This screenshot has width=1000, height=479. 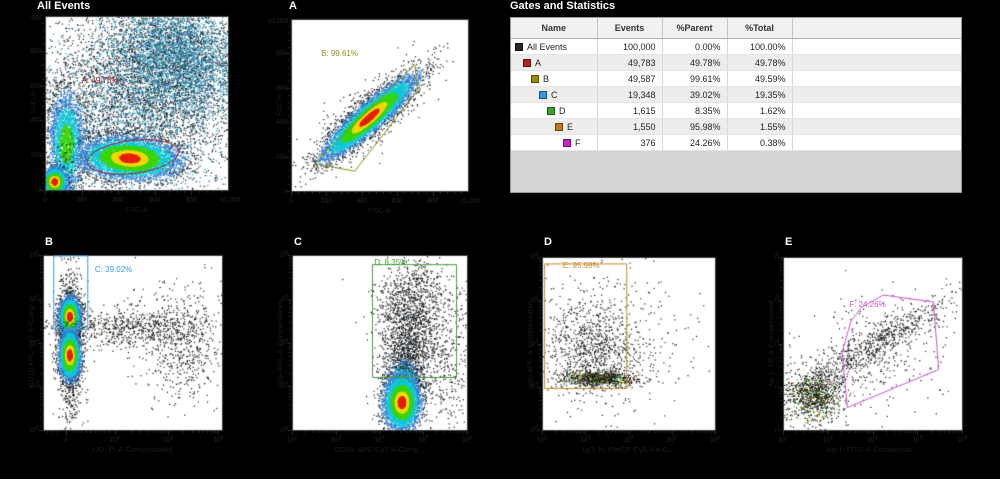 I want to click on events-value: 1,615, so click(x=630, y=110).